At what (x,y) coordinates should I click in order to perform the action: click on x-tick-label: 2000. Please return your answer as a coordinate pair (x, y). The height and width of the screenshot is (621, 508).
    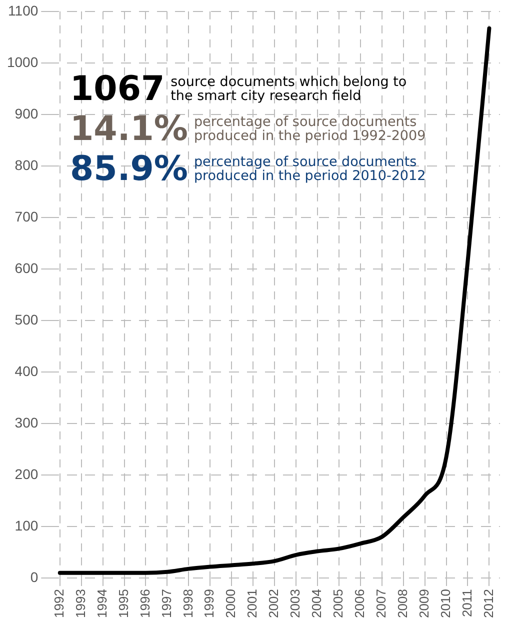
    Looking at the image, I should click on (230, 603).